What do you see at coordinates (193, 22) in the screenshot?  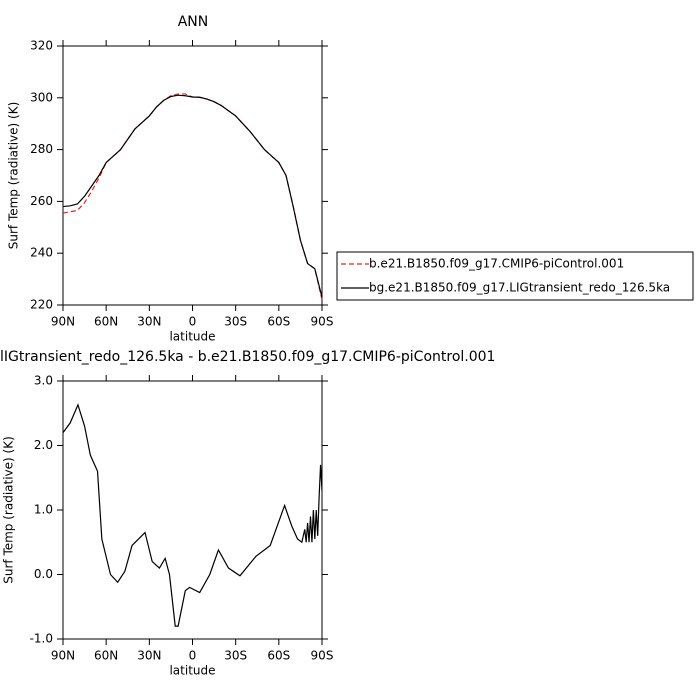 I see `chart-title: ANN` at bounding box center [193, 22].